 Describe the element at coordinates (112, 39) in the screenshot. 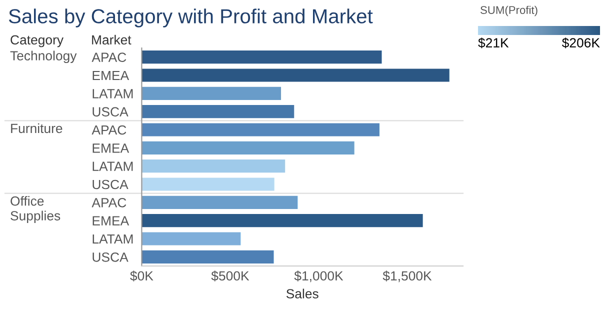

I see `y-axis-title: Market` at that location.